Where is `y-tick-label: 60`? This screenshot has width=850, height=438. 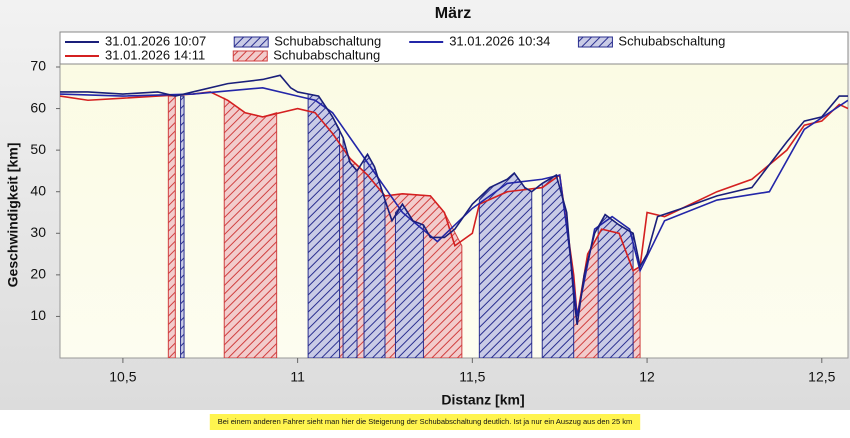
y-tick-label: 60 is located at coordinates (38, 107).